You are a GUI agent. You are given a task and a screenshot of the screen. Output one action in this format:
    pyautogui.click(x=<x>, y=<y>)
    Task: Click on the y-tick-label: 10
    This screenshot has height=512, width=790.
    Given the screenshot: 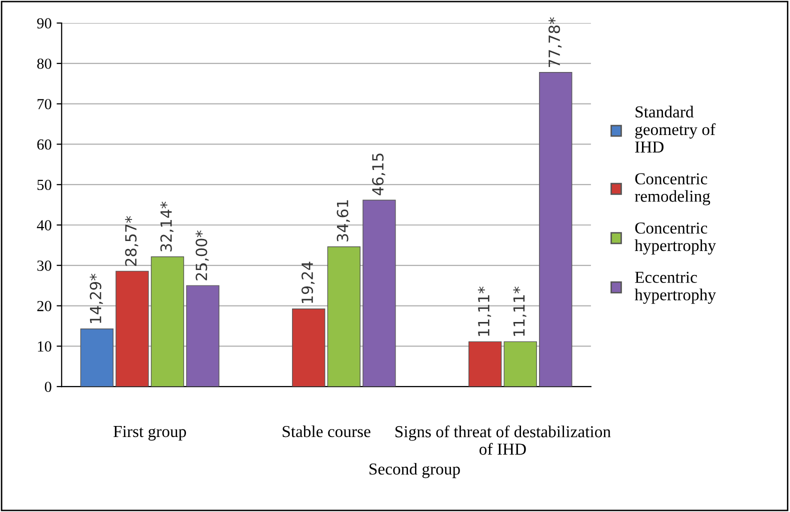 What is the action you would take?
    pyautogui.click(x=45, y=346)
    